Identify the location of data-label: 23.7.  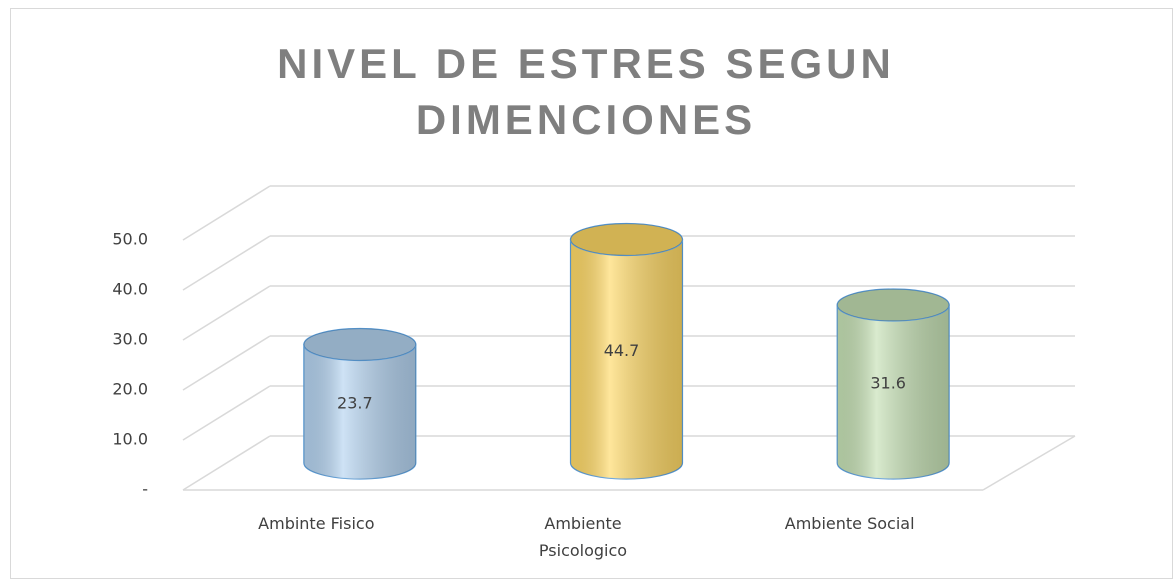
(355, 402).